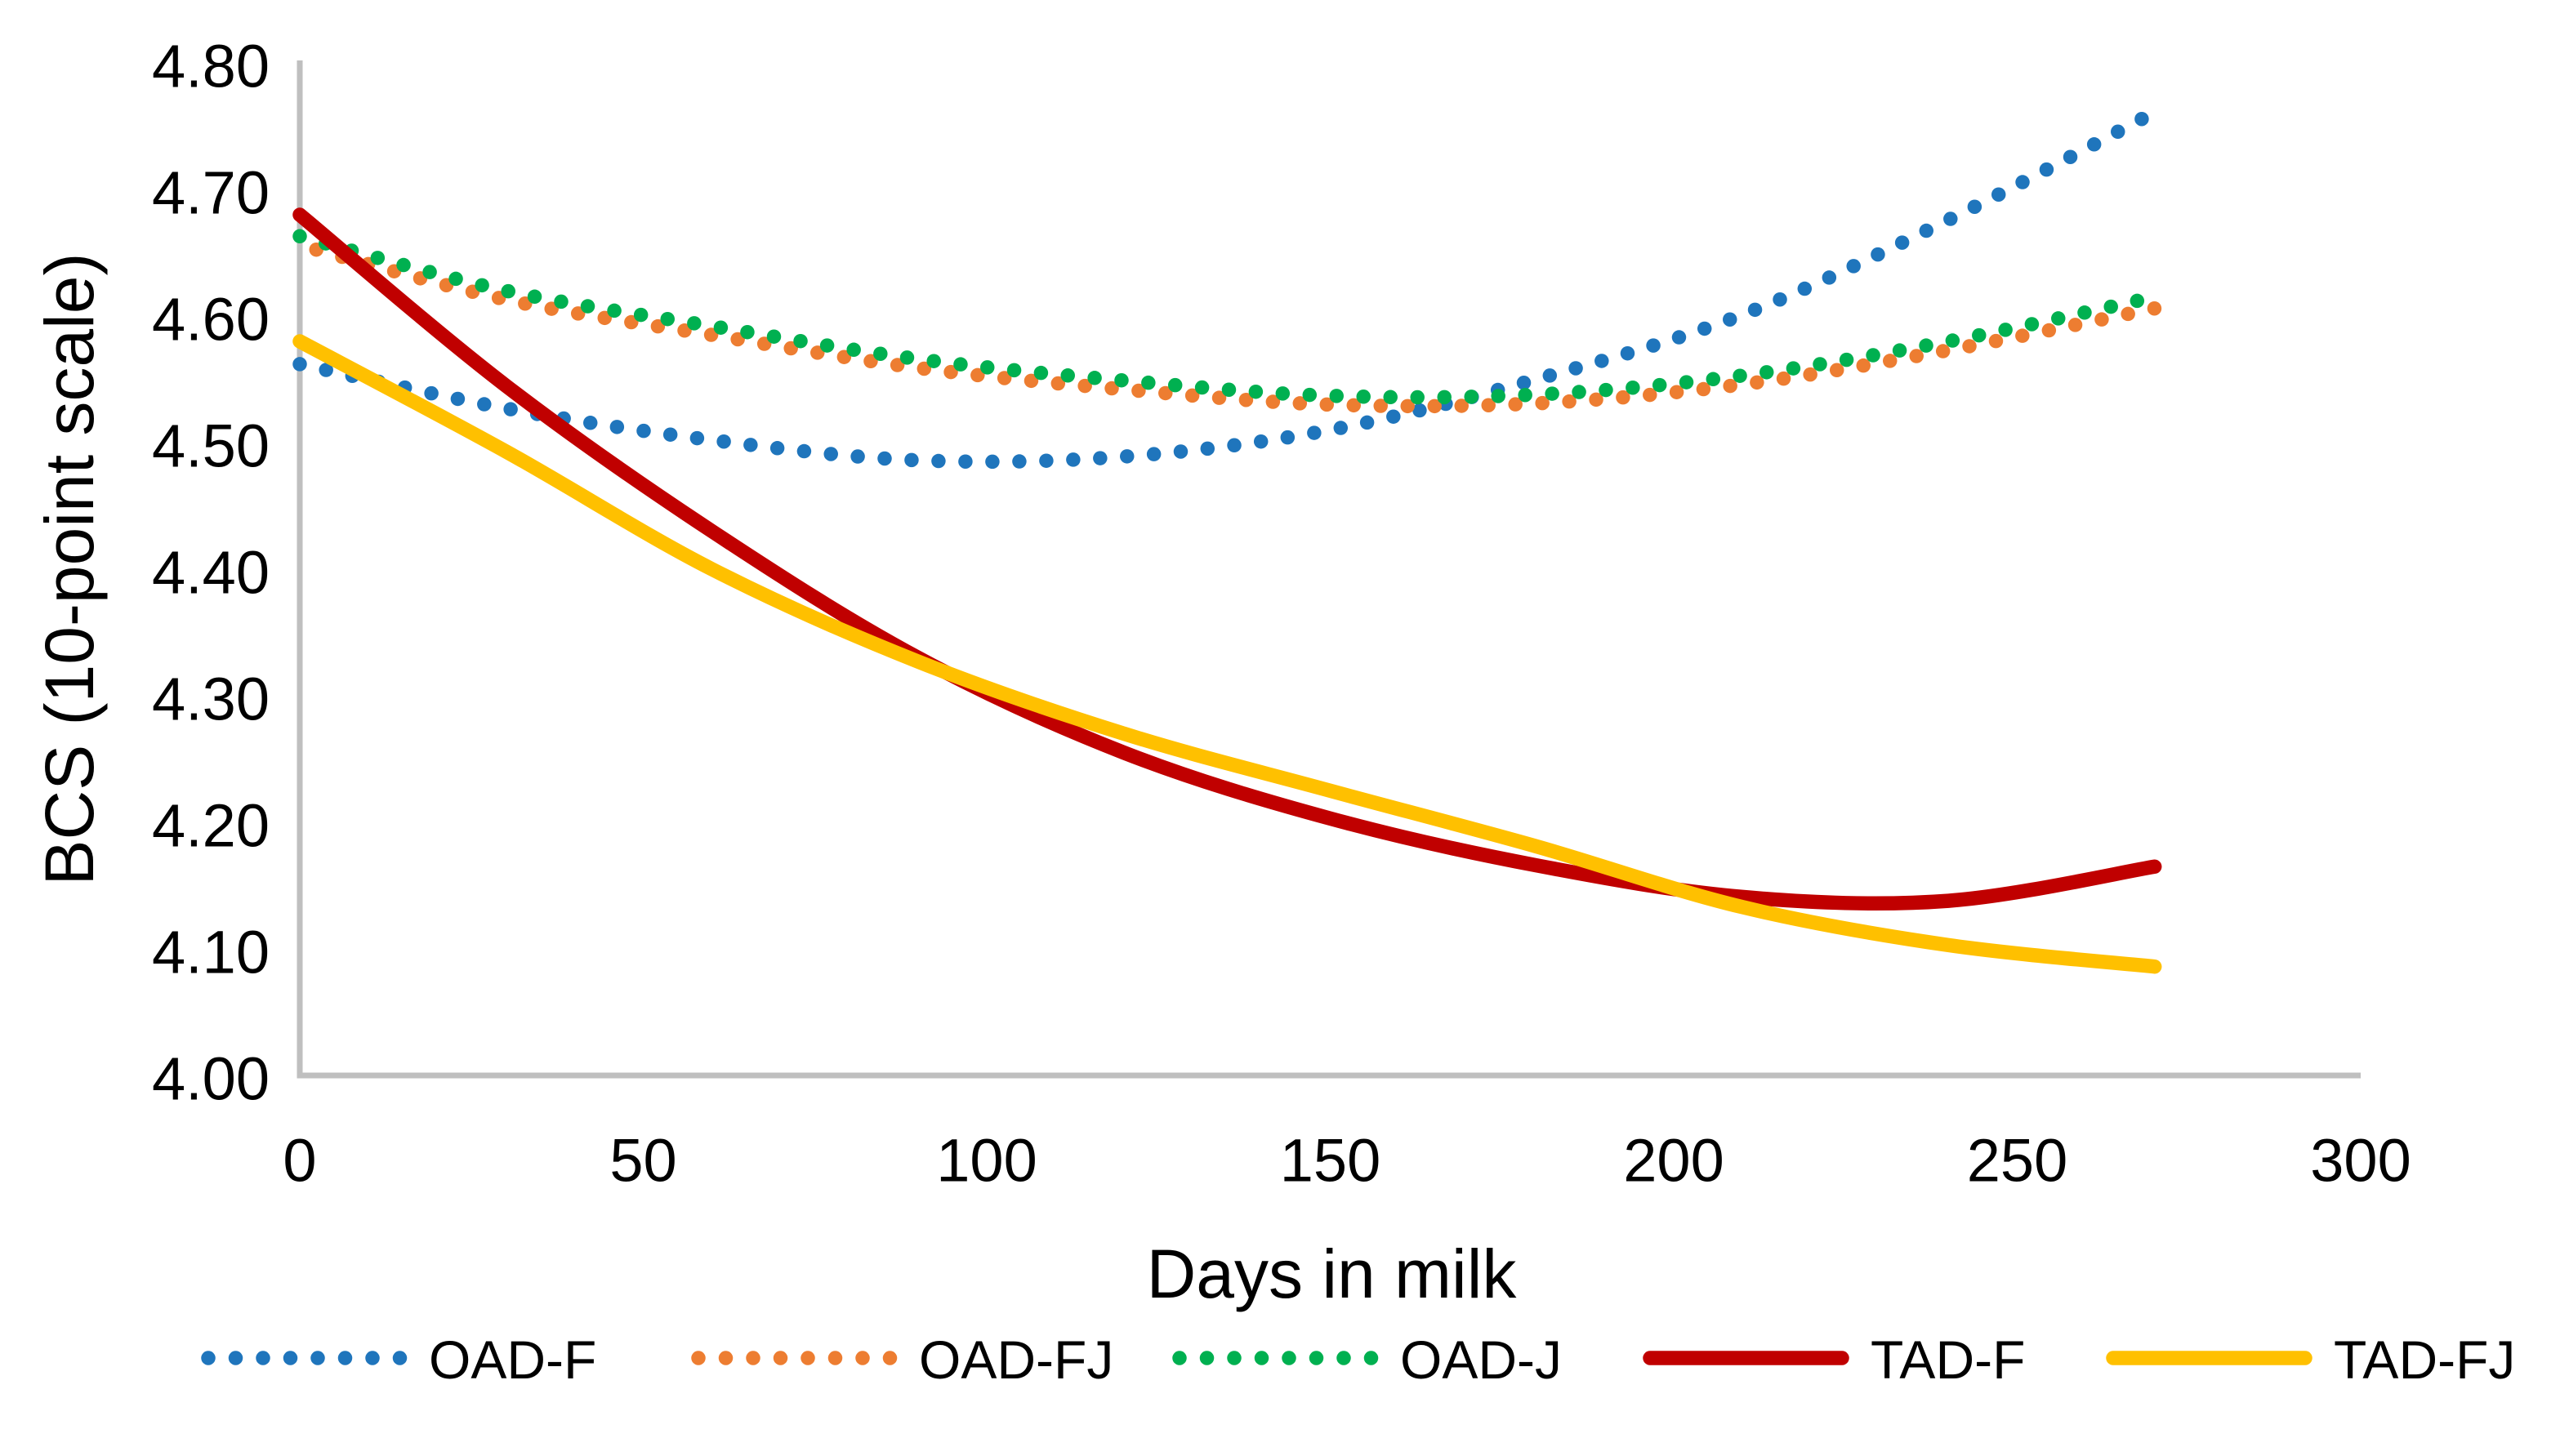  I want to click on y-tick-label: 4.40, so click(211, 573).